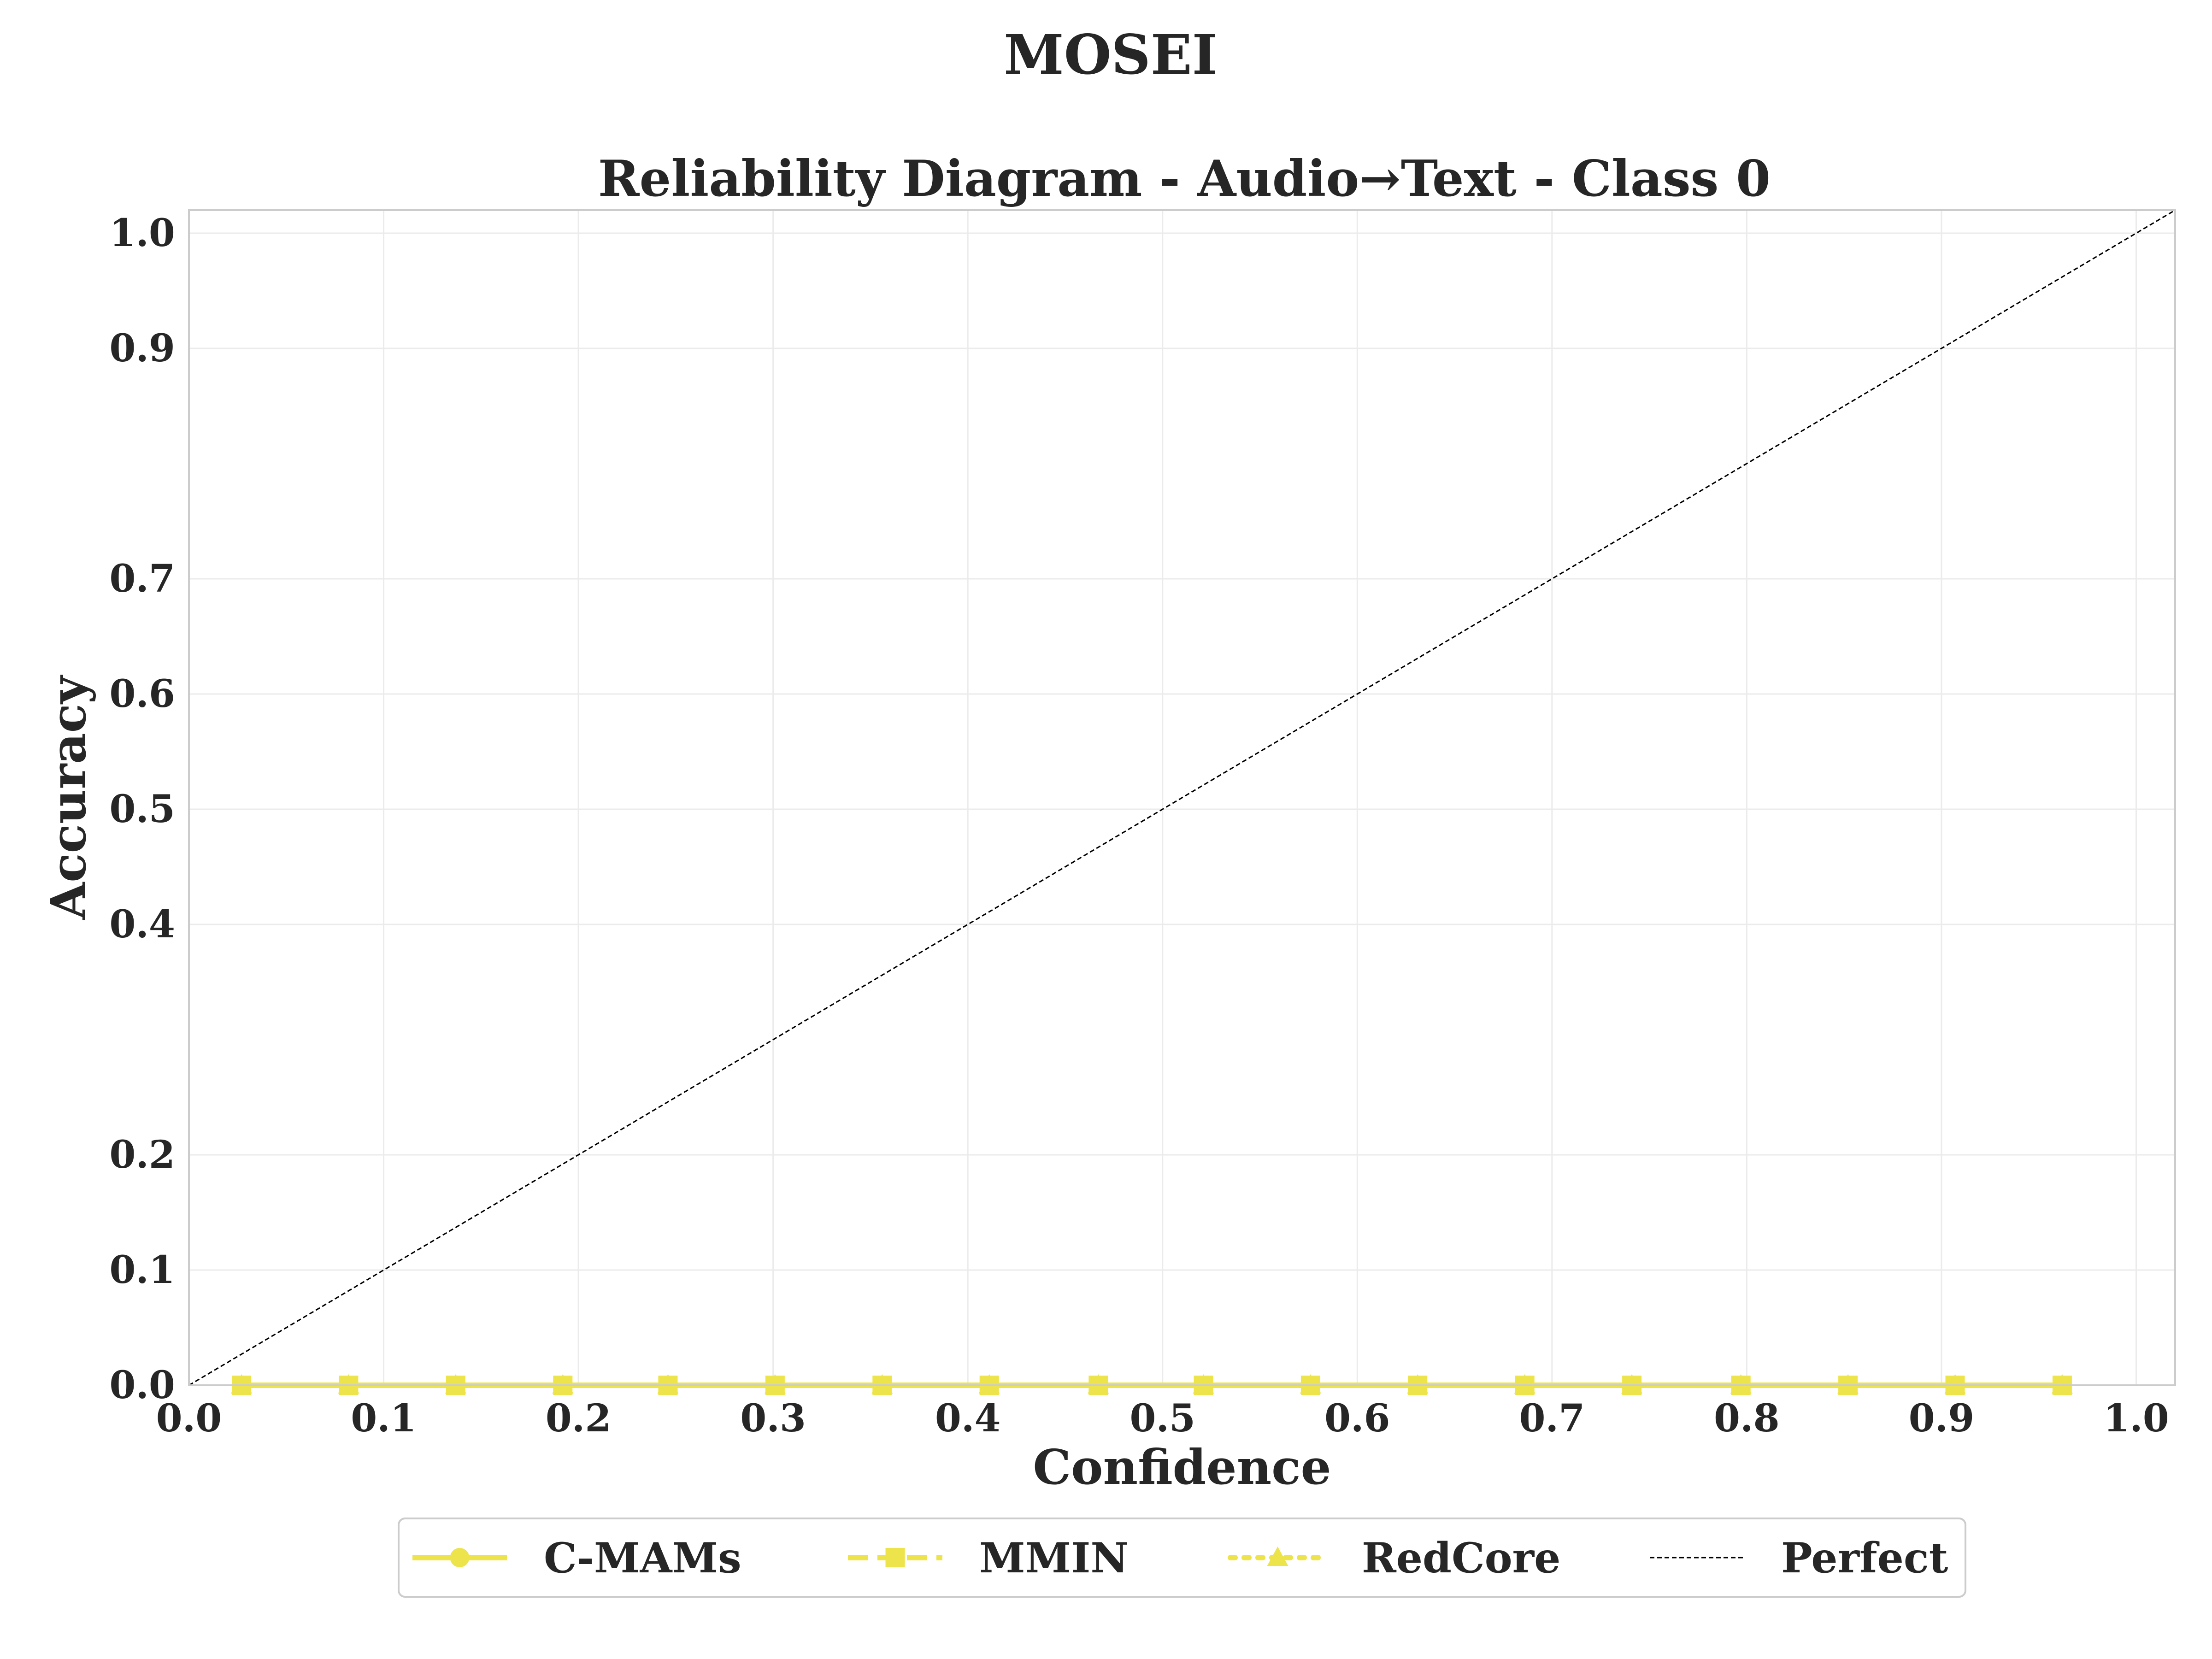 The width and height of the screenshot is (2212, 1659). I want to click on x-tick-label: 0.1, so click(384, 1418).